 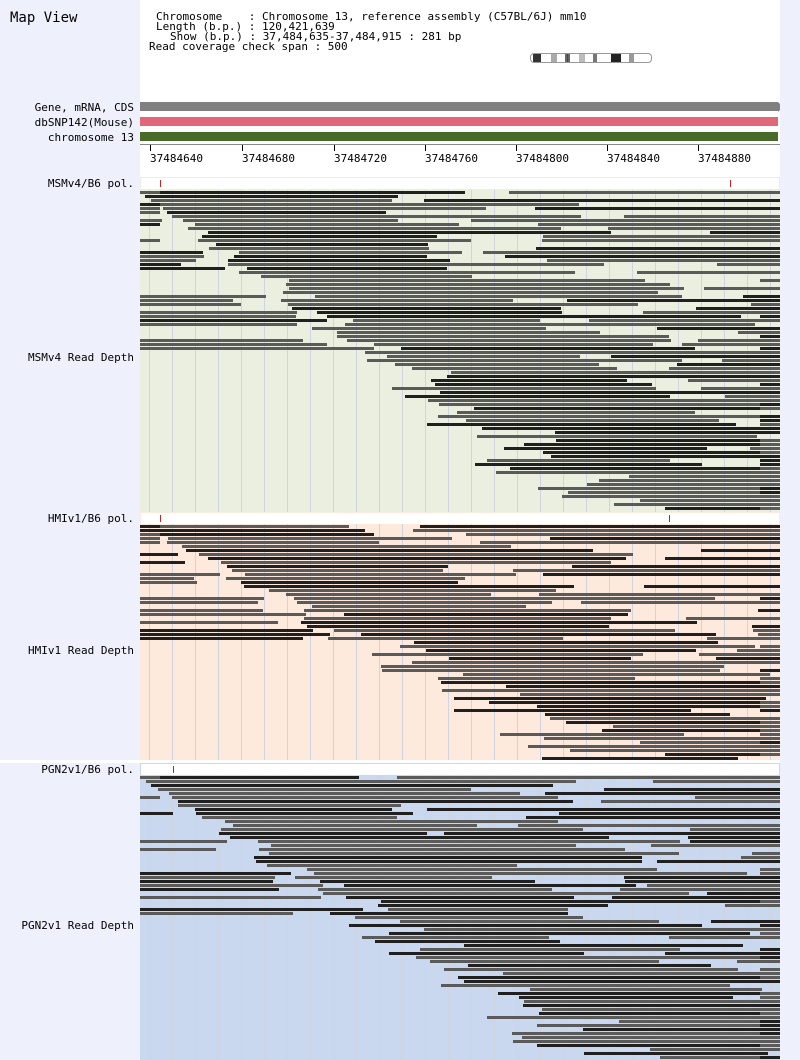 I want to click on polymorphism-track, so click(x=460, y=183).